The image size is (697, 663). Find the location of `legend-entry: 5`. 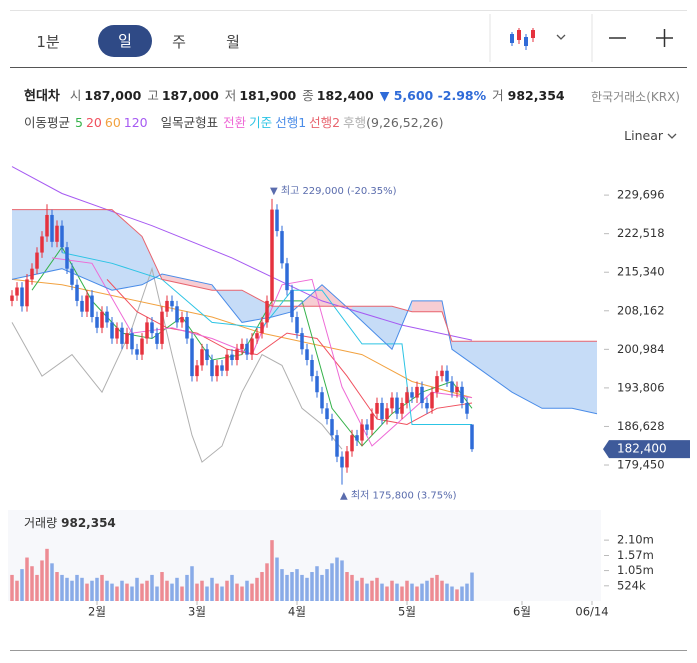

legend-entry: 5 is located at coordinates (79, 122).